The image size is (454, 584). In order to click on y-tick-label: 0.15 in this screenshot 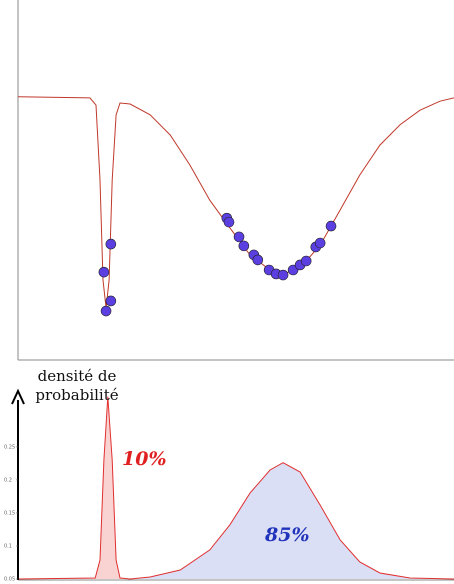, I will do `click(9, 513)`.